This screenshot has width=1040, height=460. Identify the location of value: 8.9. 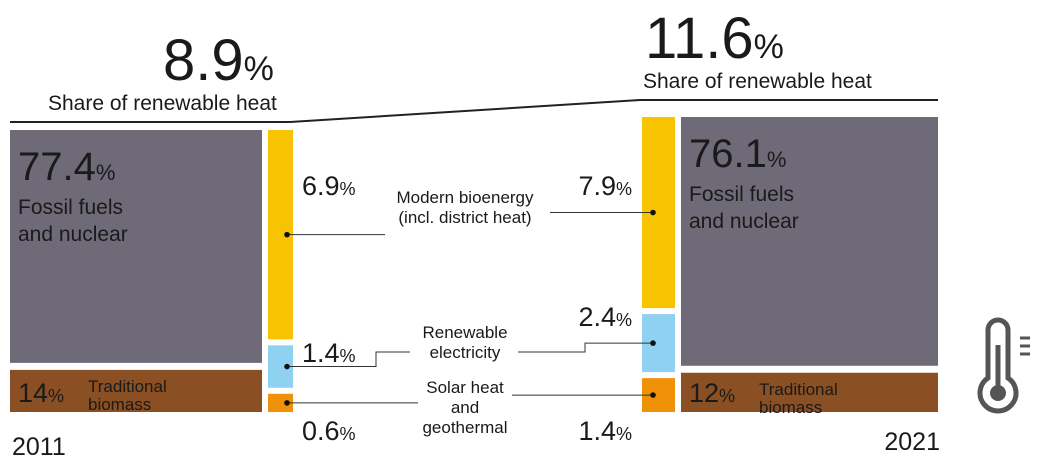
(203, 60).